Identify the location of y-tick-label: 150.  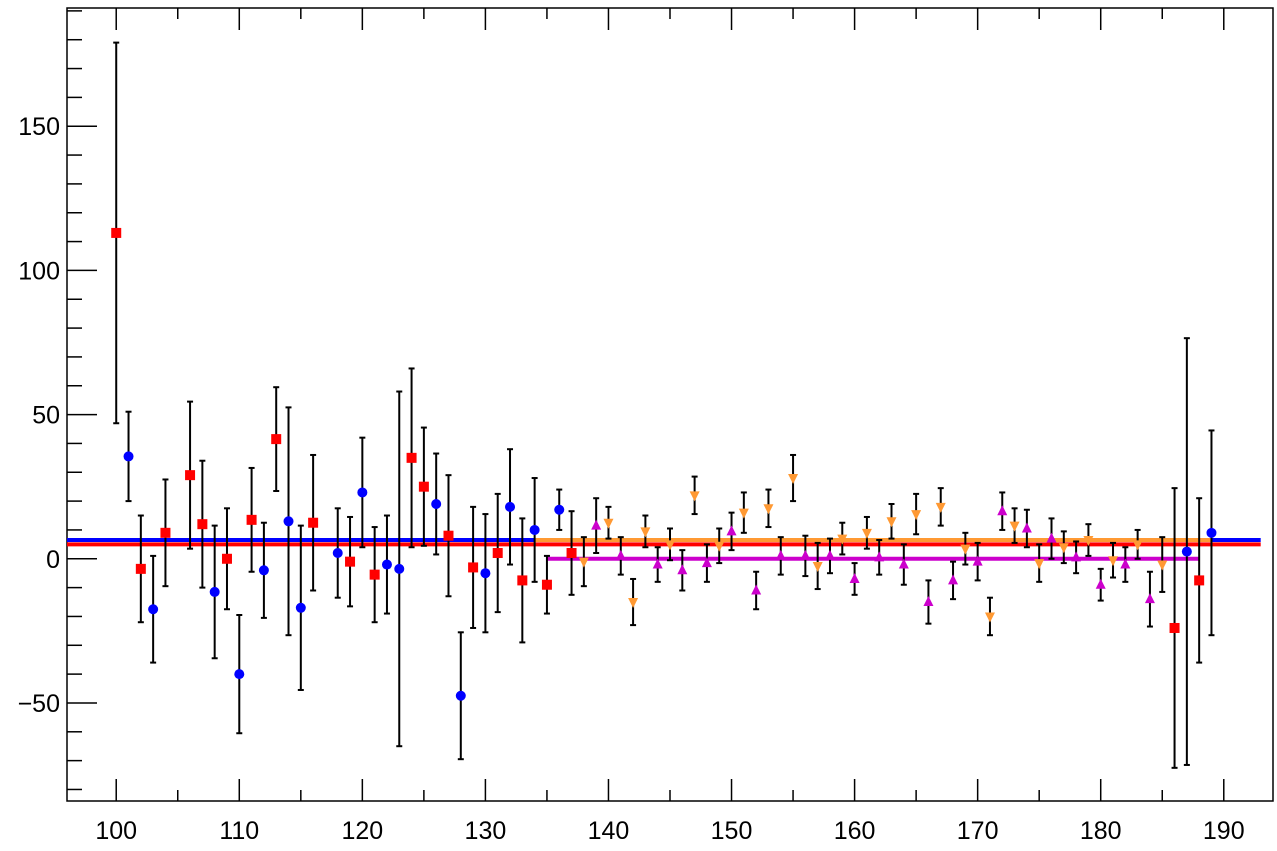
(39, 127).